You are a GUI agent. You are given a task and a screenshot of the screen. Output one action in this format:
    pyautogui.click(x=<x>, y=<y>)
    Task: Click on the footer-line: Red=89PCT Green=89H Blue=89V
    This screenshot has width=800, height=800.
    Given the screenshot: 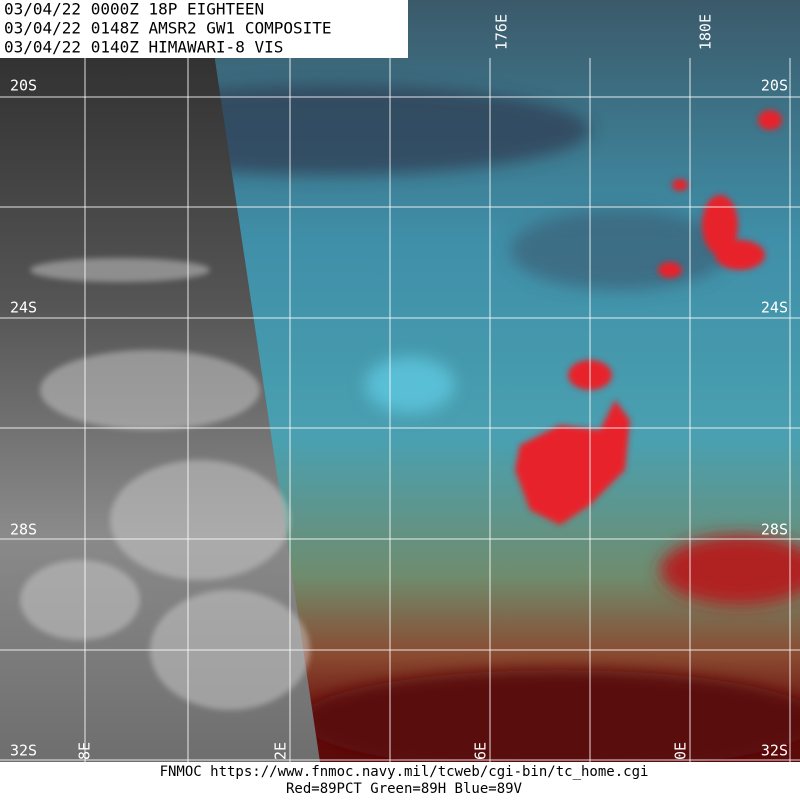 What is the action you would take?
    pyautogui.click(x=404, y=789)
    